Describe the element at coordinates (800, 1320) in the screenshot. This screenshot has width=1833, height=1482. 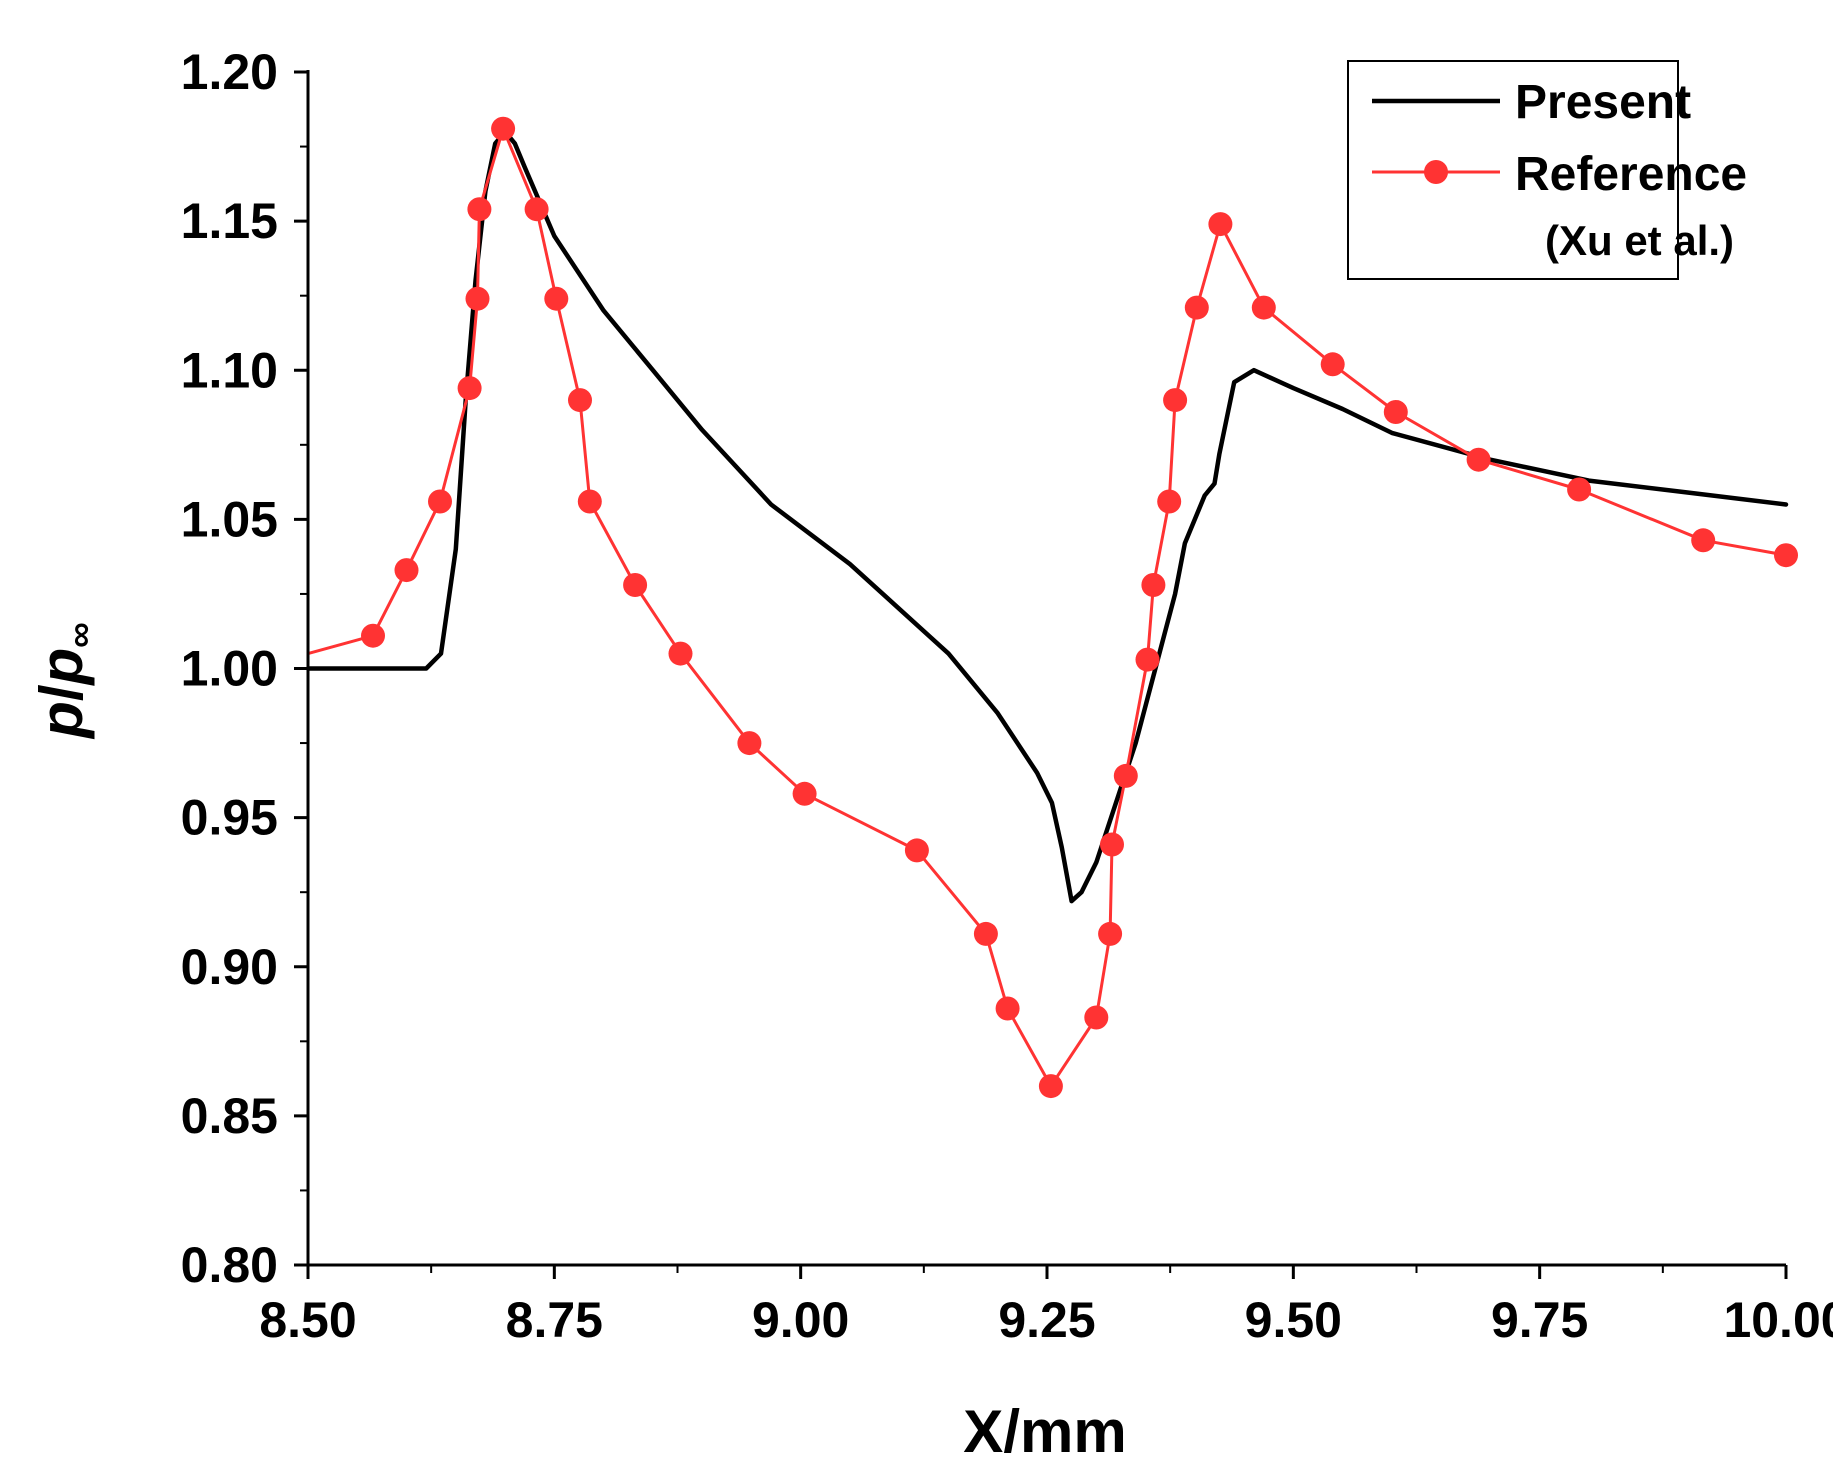
I see `x-tick-label: 9.00` at that location.